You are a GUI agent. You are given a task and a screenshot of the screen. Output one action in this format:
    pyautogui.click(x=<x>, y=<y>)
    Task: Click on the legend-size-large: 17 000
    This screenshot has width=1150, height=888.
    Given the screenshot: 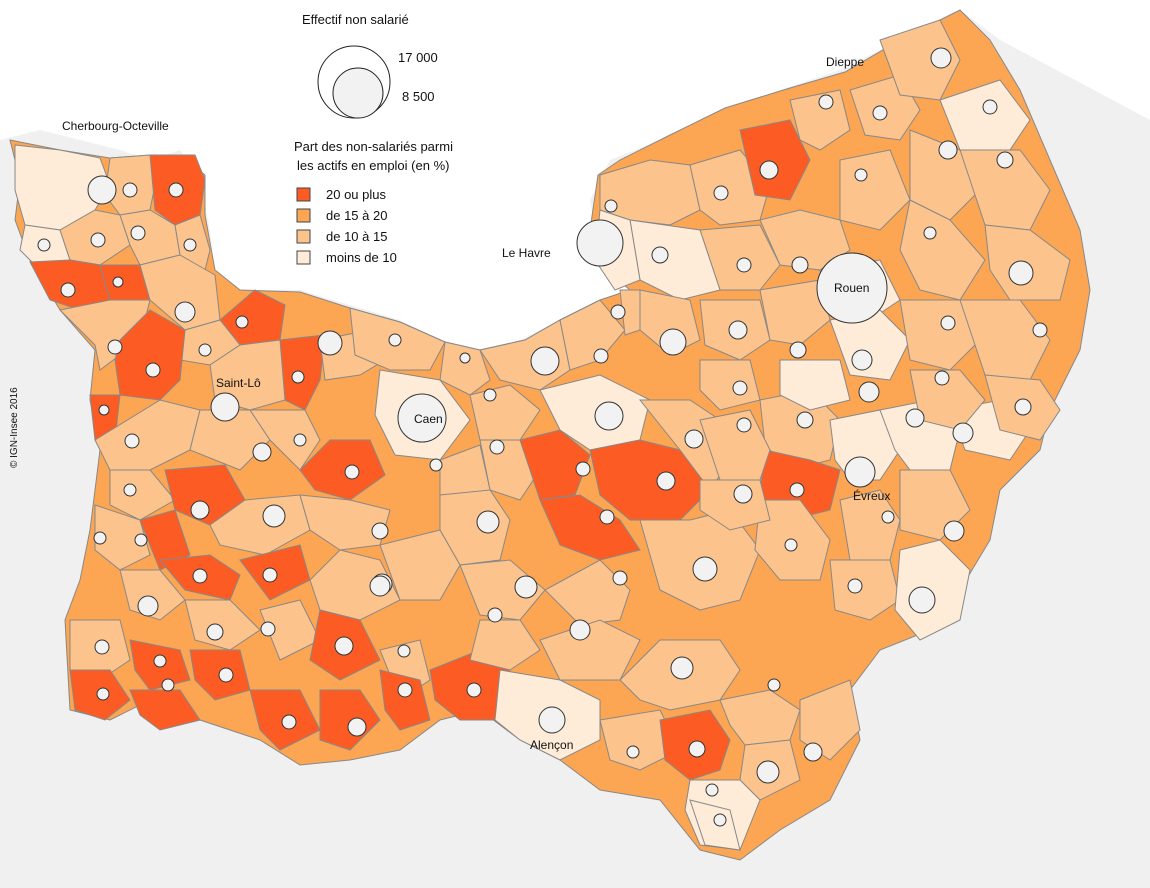 What is the action you would take?
    pyautogui.click(x=418, y=57)
    